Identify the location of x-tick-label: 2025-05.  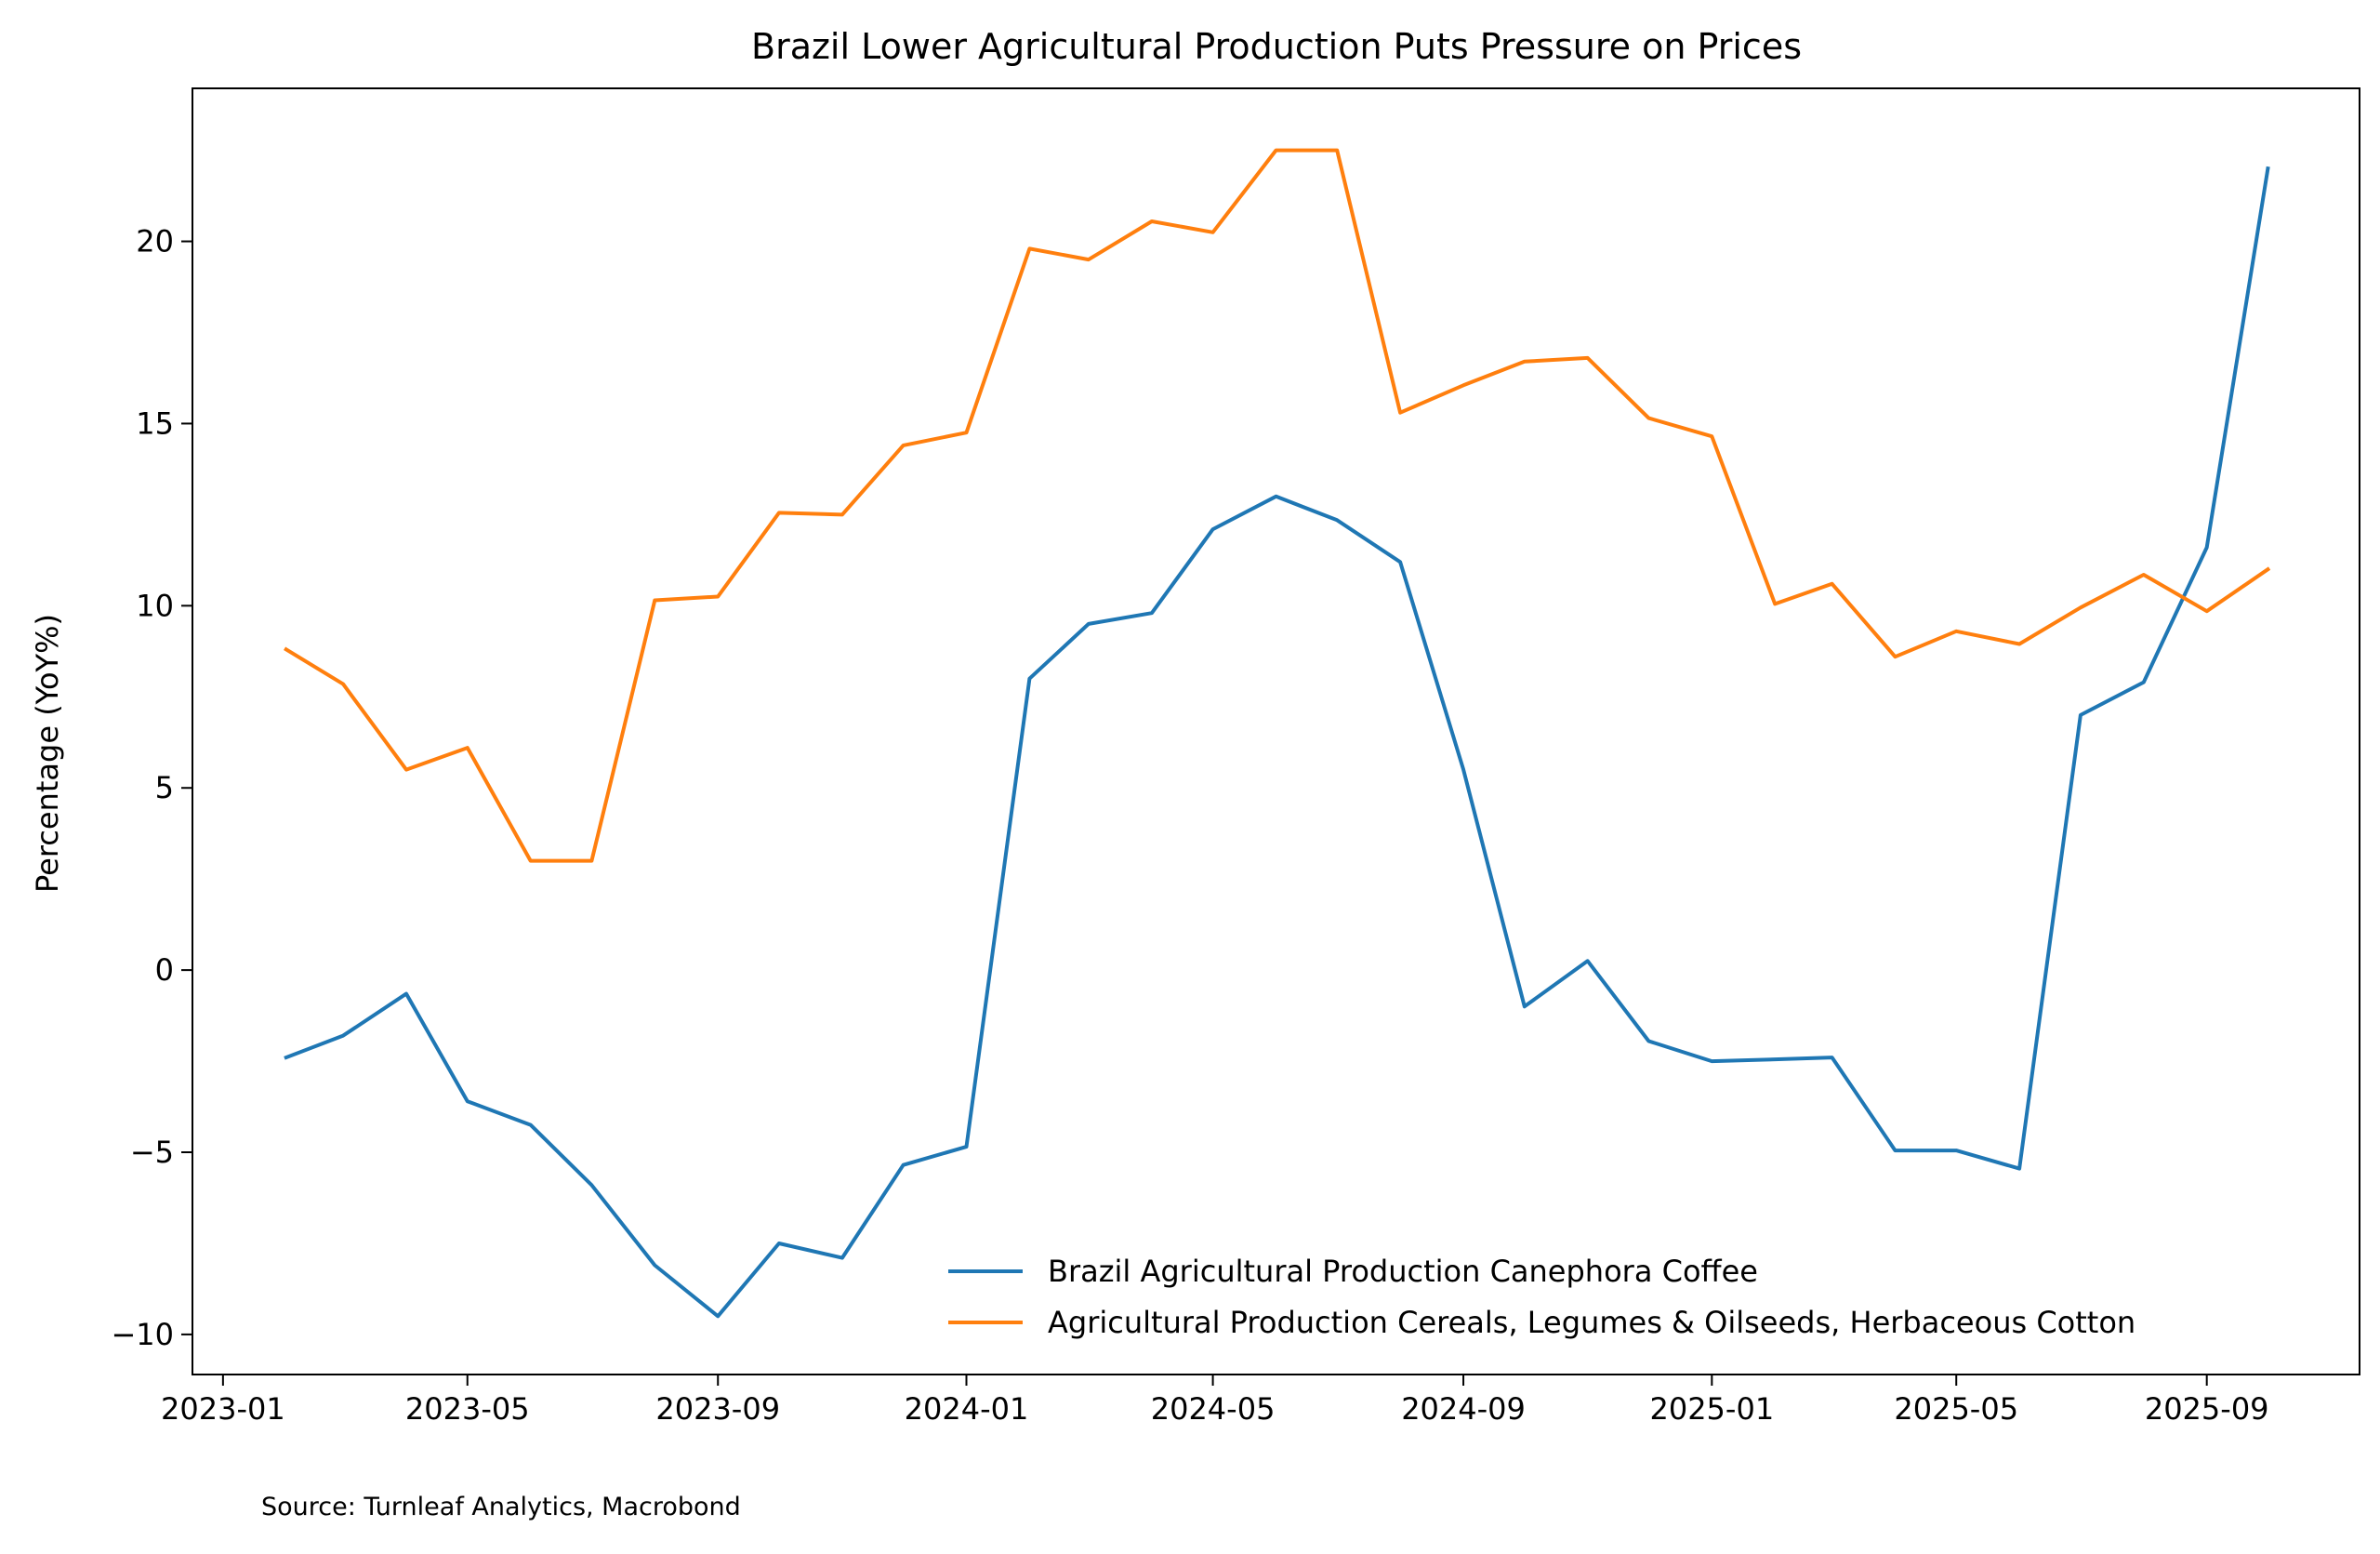
(1956, 1409).